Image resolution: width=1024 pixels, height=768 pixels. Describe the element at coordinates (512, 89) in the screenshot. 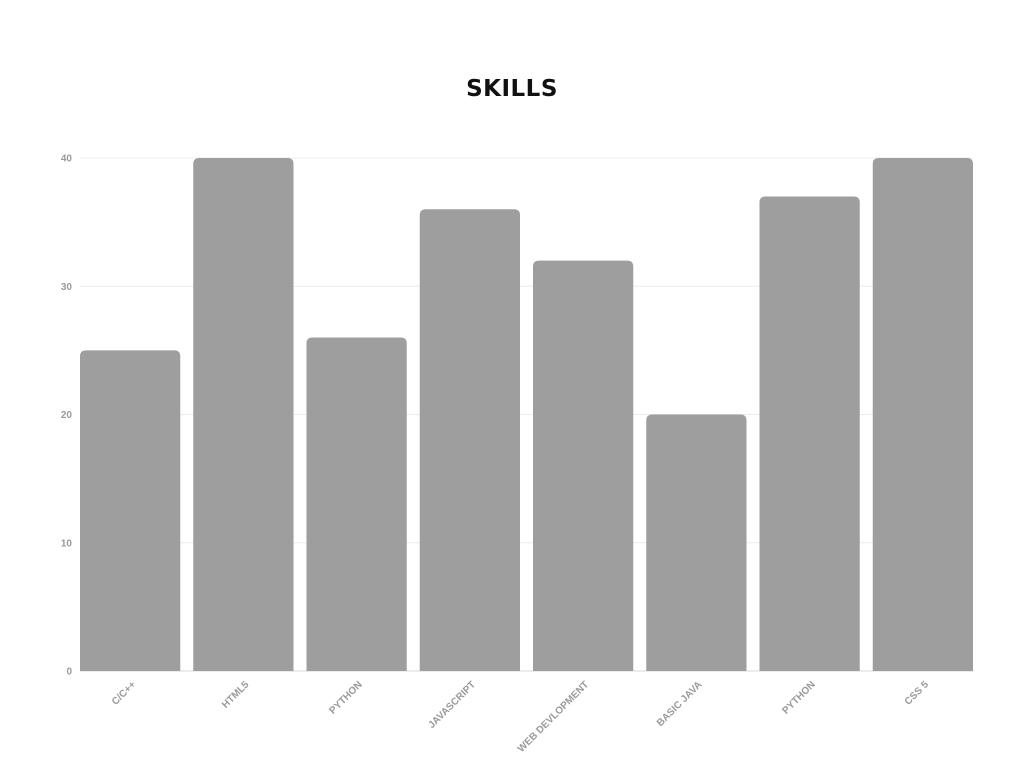

I see `chart-title: SKILLS` at that location.